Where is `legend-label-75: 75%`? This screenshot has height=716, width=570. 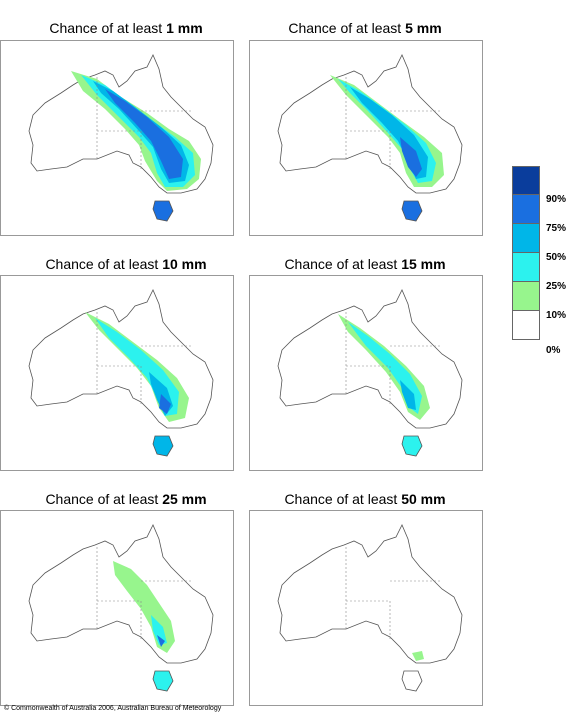
legend-label-75: 75% is located at coordinates (556, 228).